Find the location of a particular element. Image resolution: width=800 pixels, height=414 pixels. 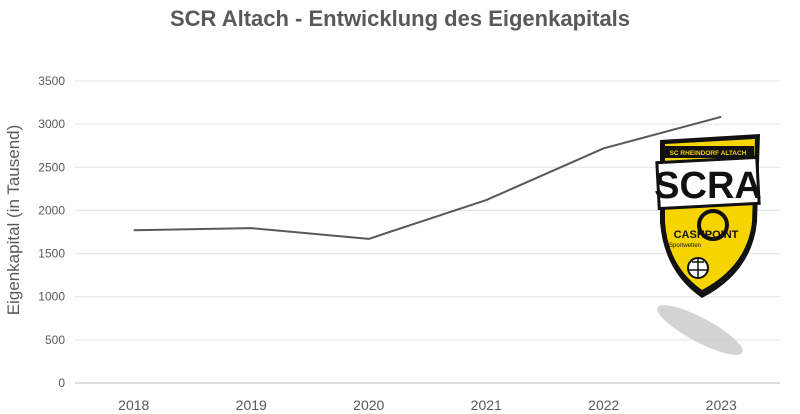

y-tick-label: 0 is located at coordinates (61, 383).